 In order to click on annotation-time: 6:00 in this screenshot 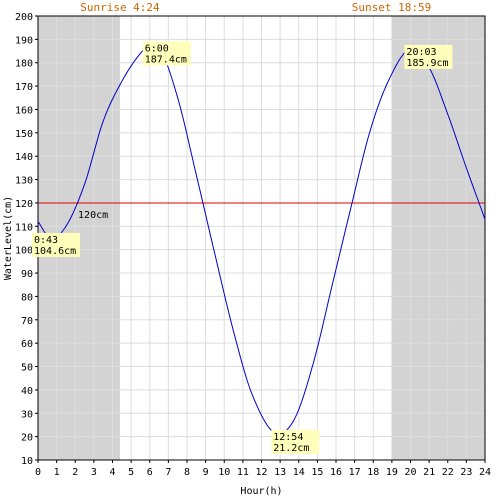, I will do `click(157, 48)`.